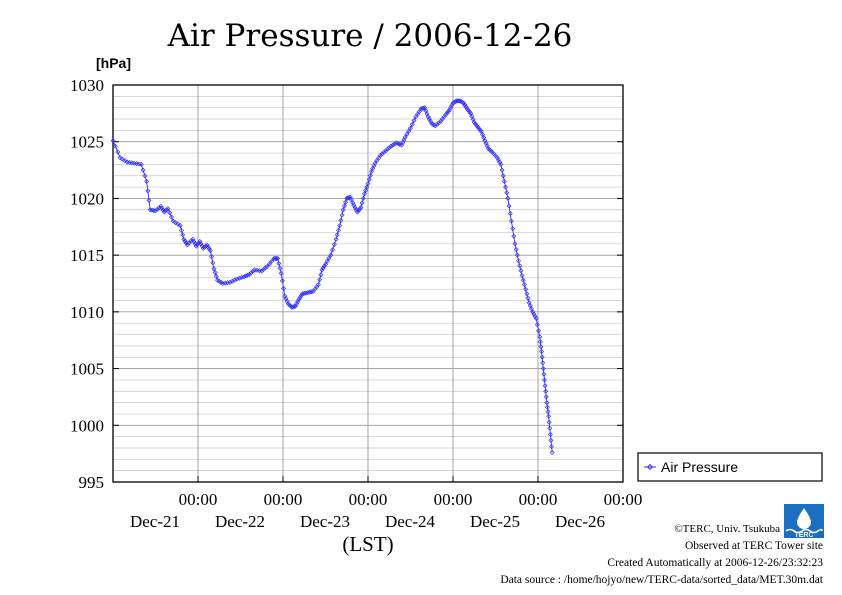  What do you see at coordinates (87, 198) in the screenshot?
I see `y-tick-label: 1020` at bounding box center [87, 198].